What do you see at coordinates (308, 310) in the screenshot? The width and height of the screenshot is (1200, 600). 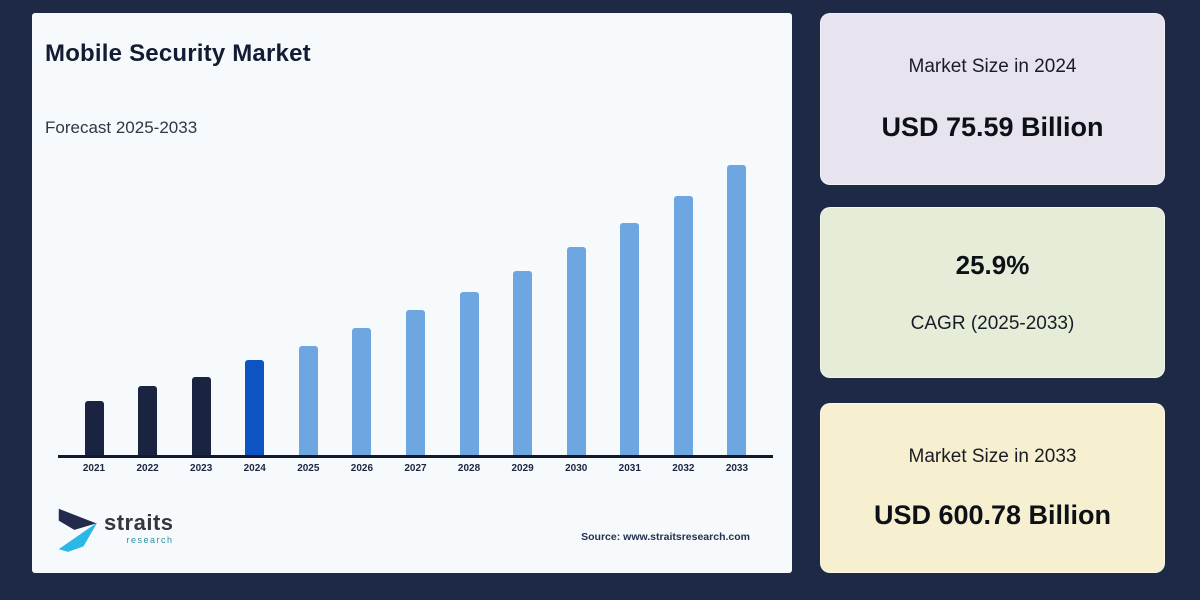 I see `bar-column-2025` at bounding box center [308, 310].